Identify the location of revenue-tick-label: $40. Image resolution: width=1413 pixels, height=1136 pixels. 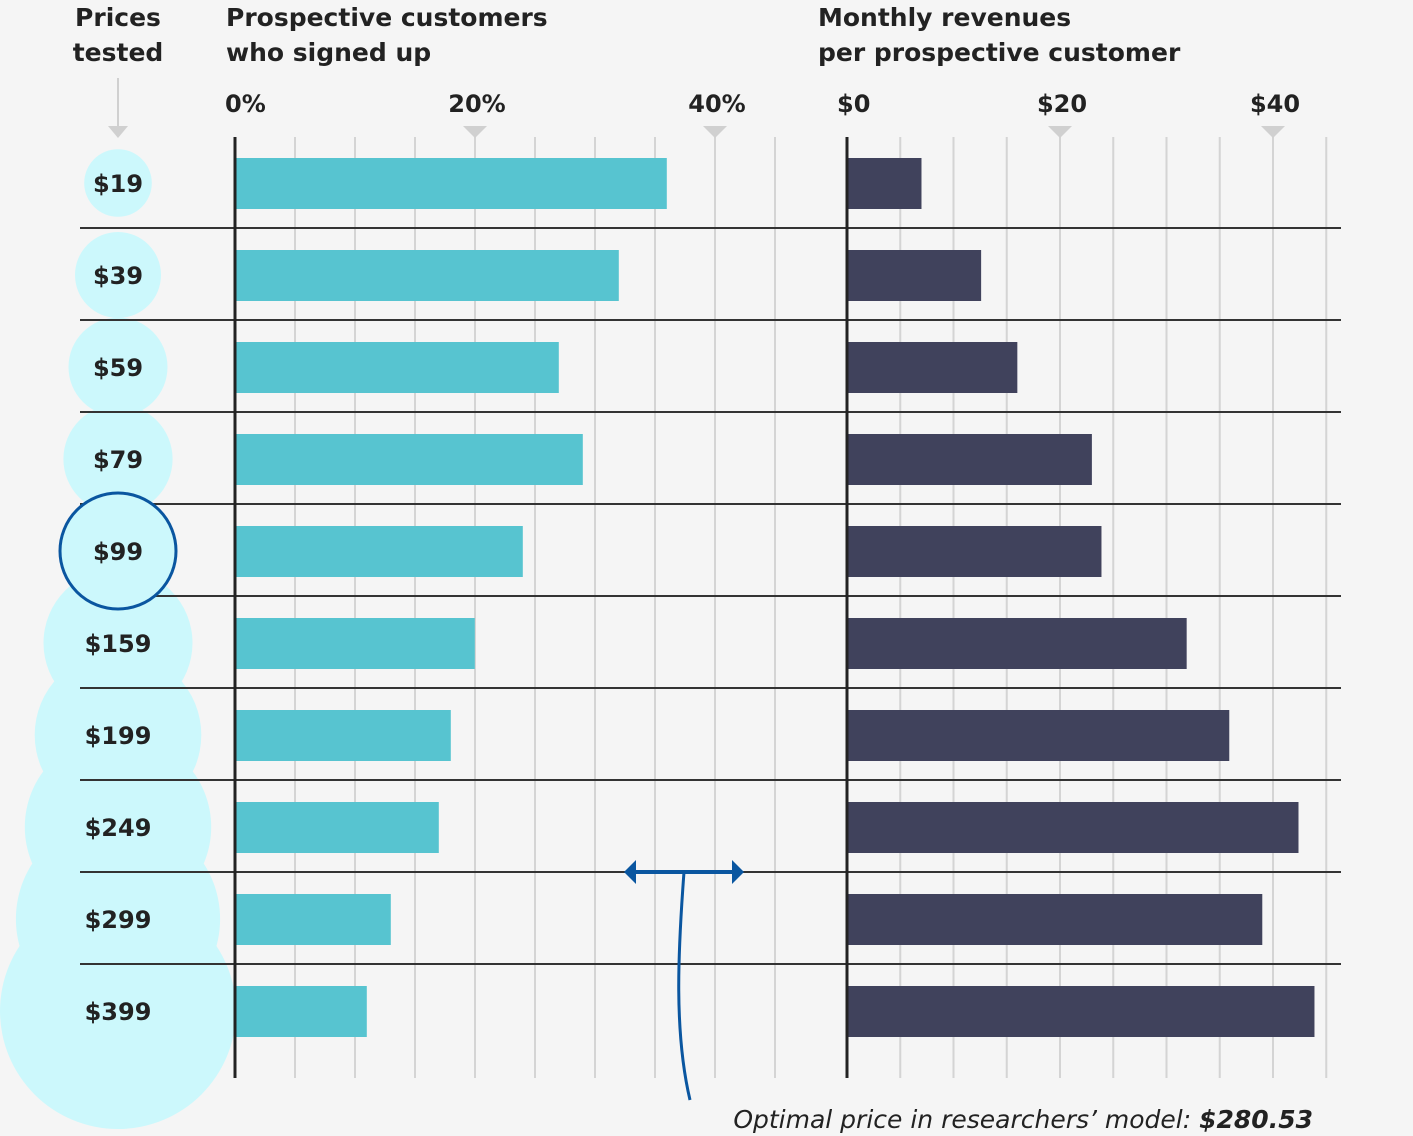
(1275, 104).